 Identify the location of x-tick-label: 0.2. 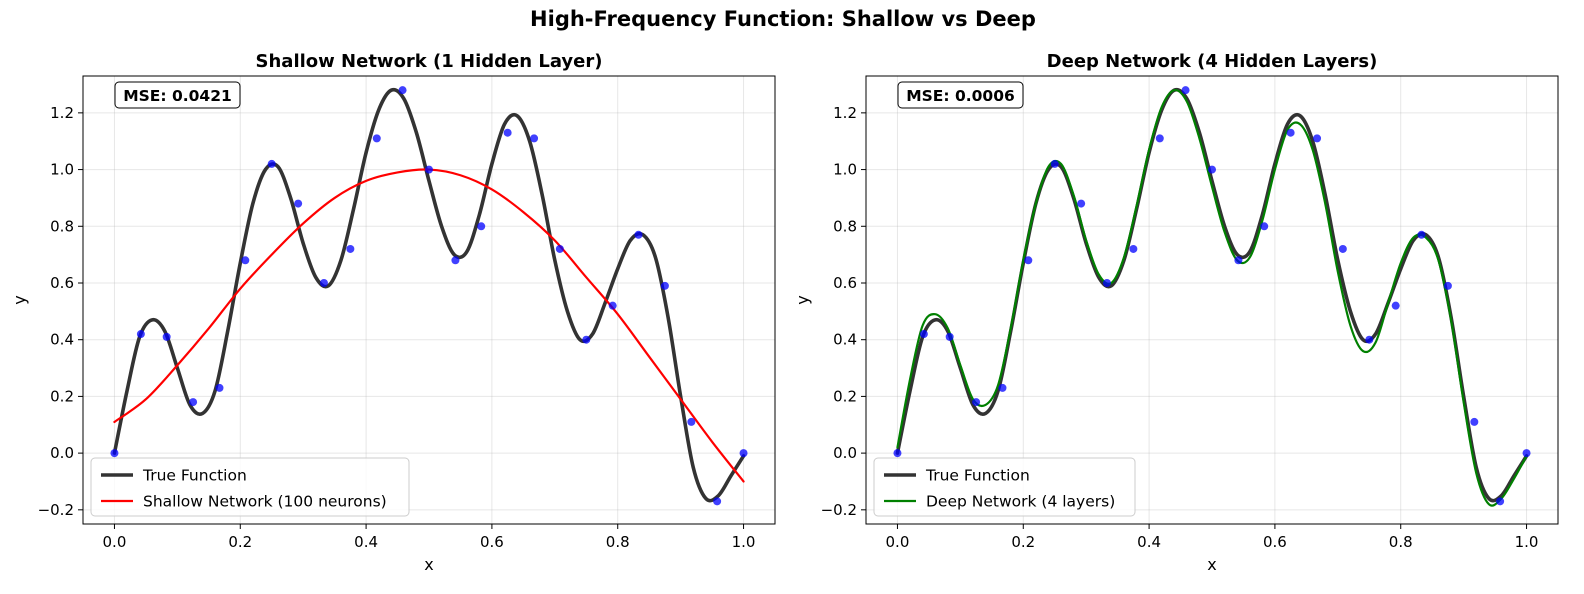
(1023, 542).